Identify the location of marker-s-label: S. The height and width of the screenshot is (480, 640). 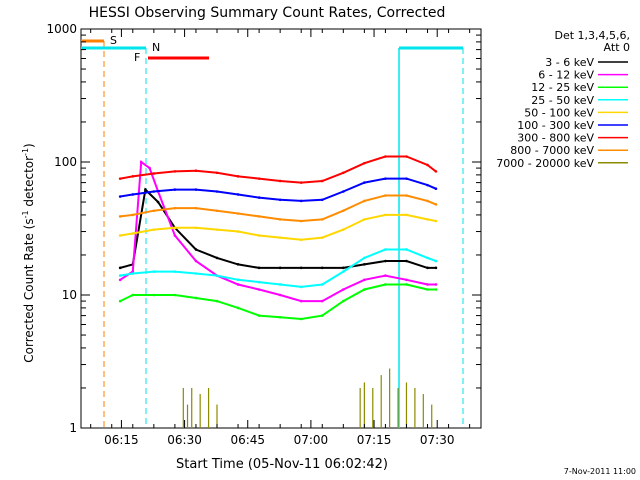
(113, 40).